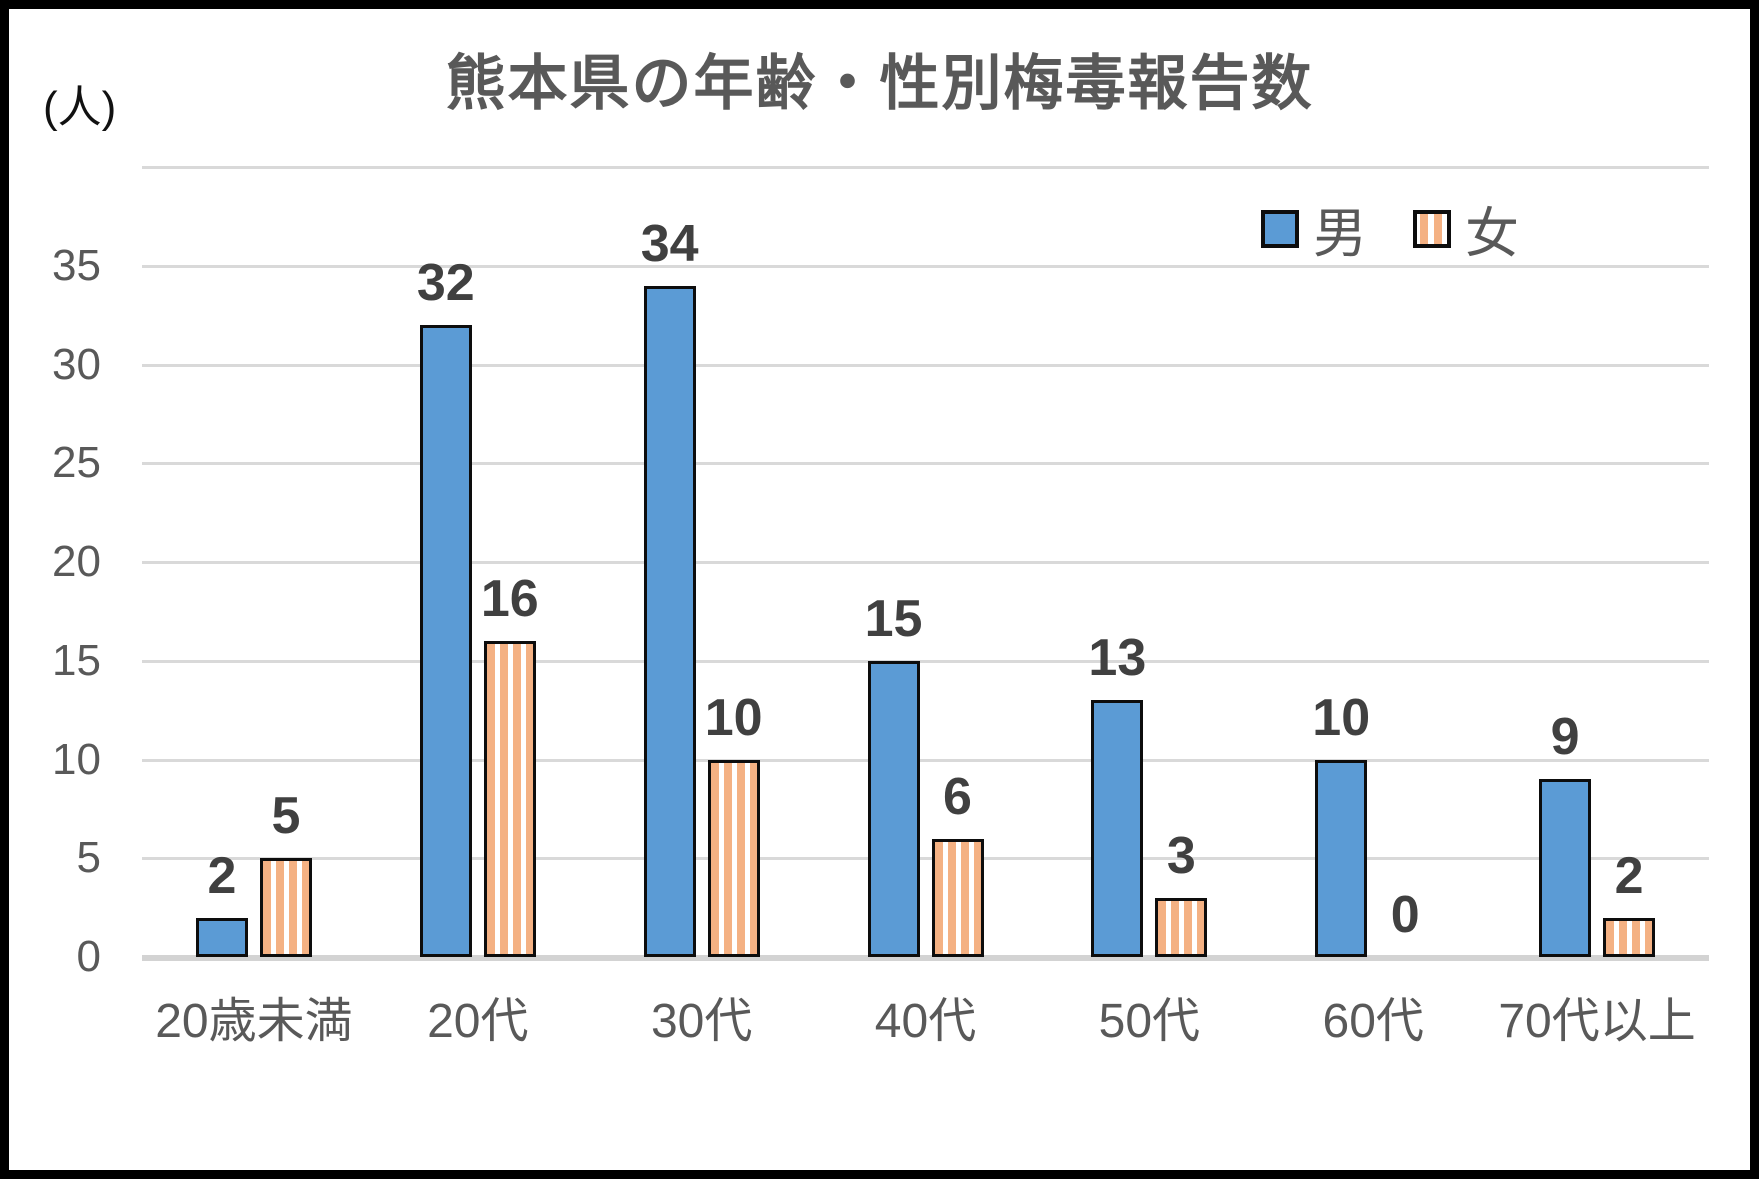 This screenshot has height=1179, width=1759. I want to click on bar-female-50代, so click(1181, 927).